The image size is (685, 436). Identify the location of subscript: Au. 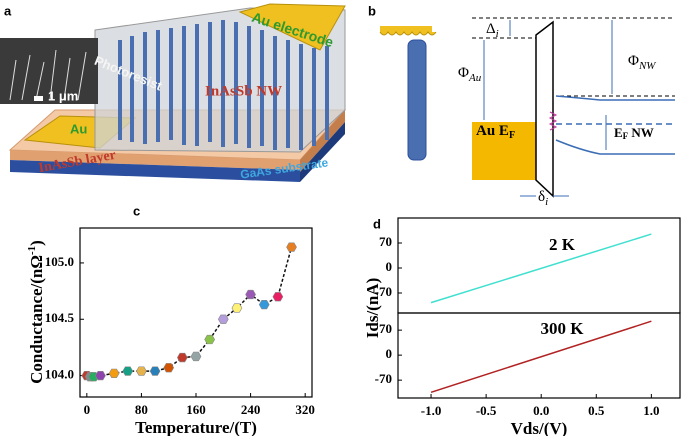
(475, 78).